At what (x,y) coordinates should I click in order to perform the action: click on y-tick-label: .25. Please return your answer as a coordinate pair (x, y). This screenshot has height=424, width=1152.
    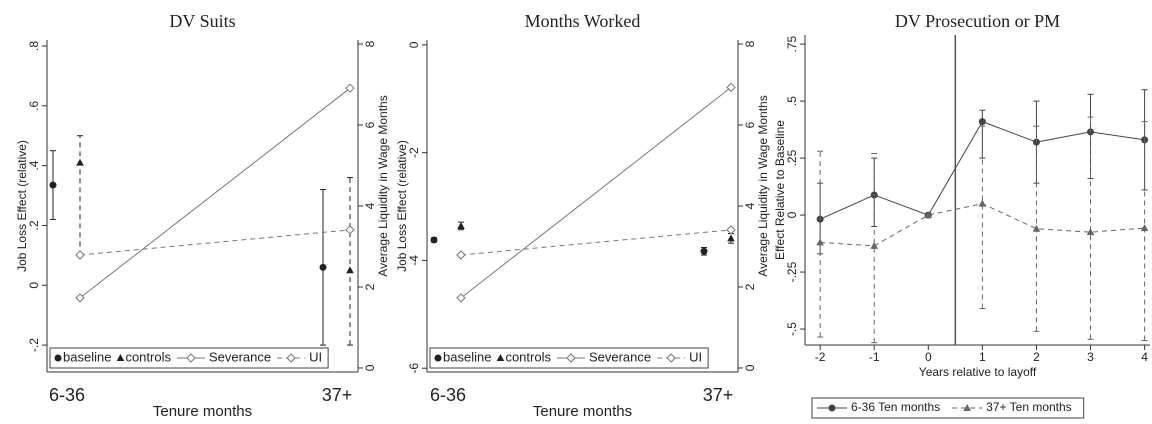
    Looking at the image, I should click on (792, 157).